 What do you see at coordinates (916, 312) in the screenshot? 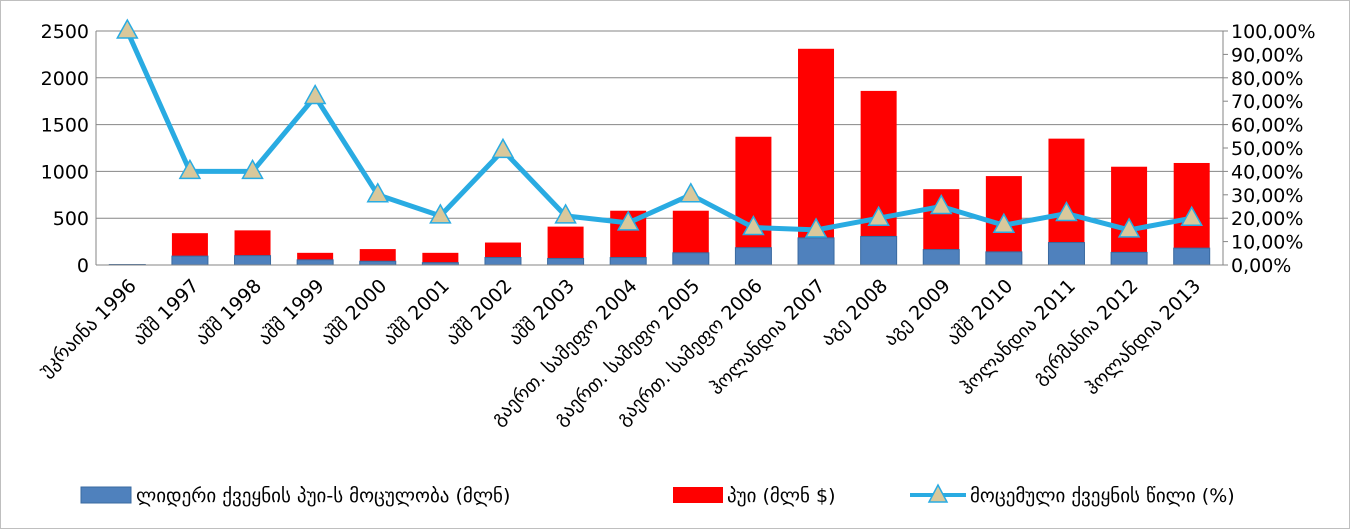
I see `category-label: აგე 2009` at bounding box center [916, 312].